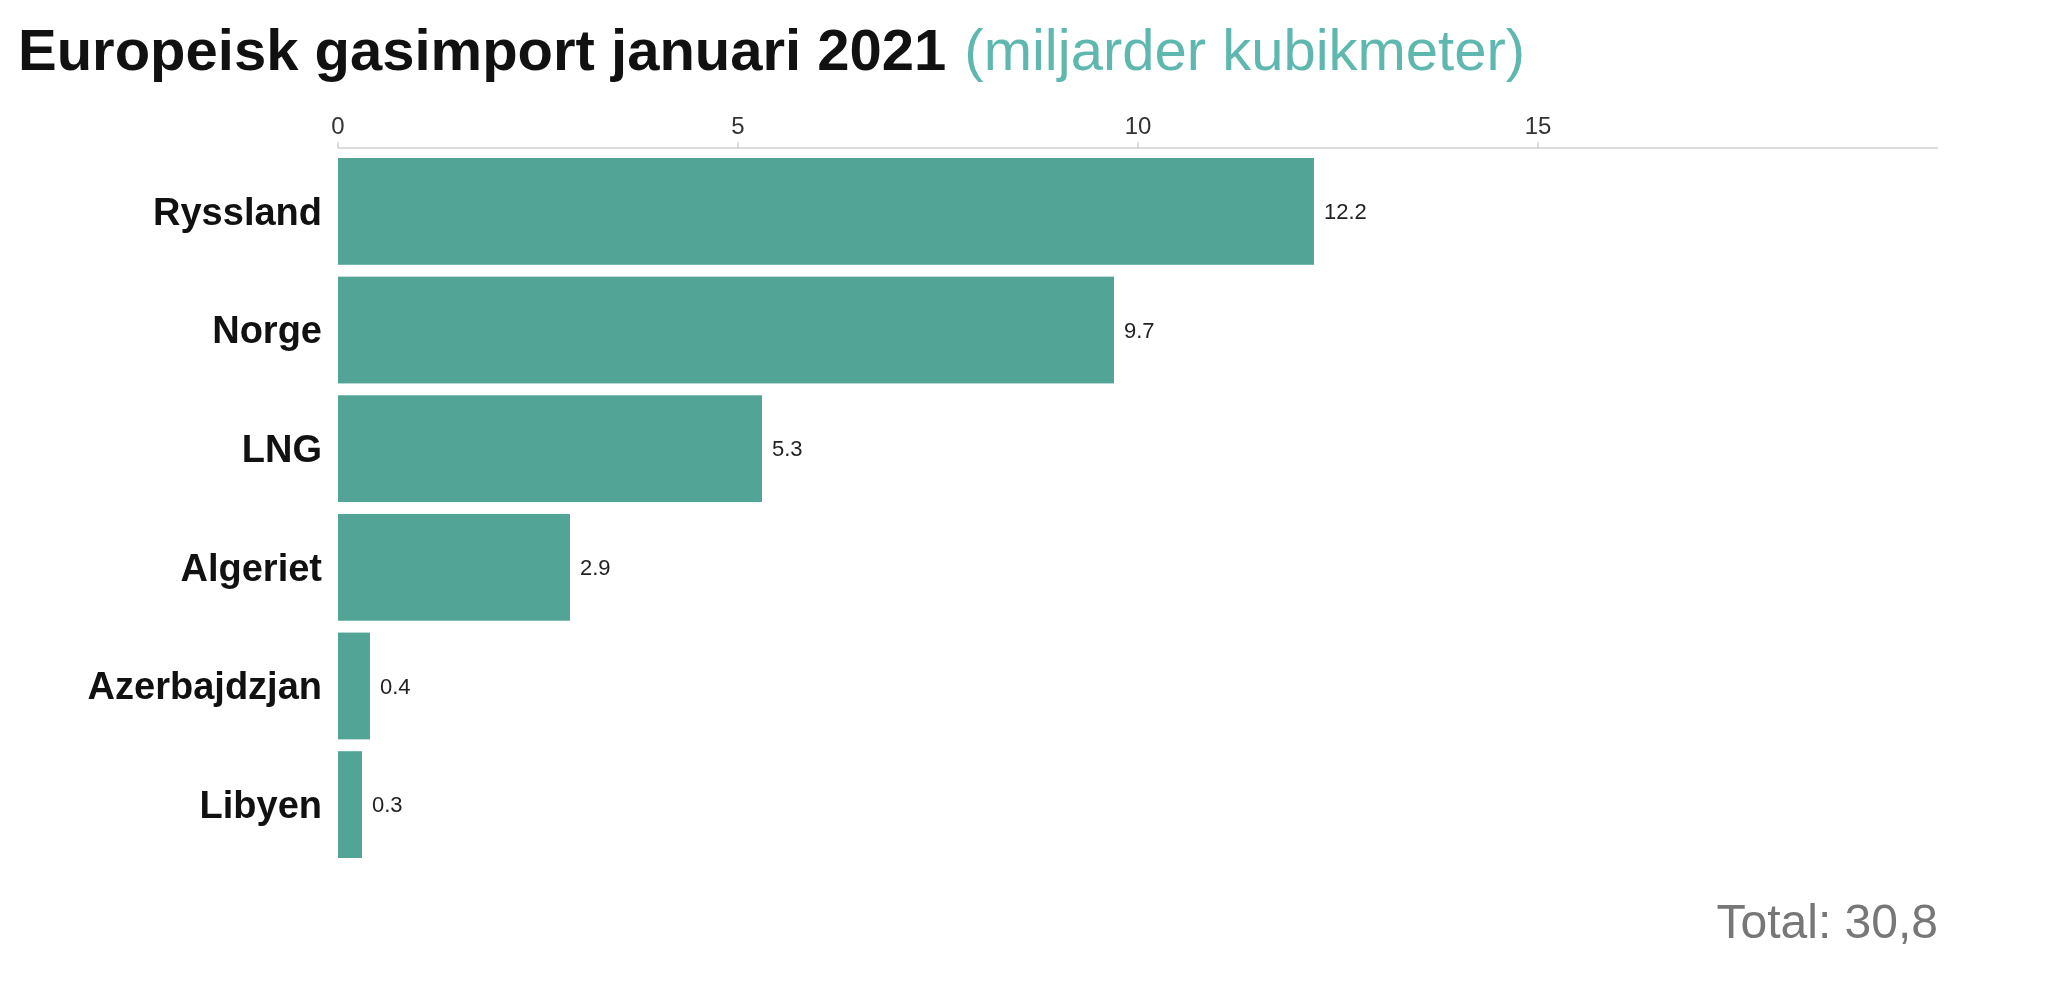 The width and height of the screenshot is (2072, 992). What do you see at coordinates (395, 686) in the screenshot?
I see `data-label: 0.4` at bounding box center [395, 686].